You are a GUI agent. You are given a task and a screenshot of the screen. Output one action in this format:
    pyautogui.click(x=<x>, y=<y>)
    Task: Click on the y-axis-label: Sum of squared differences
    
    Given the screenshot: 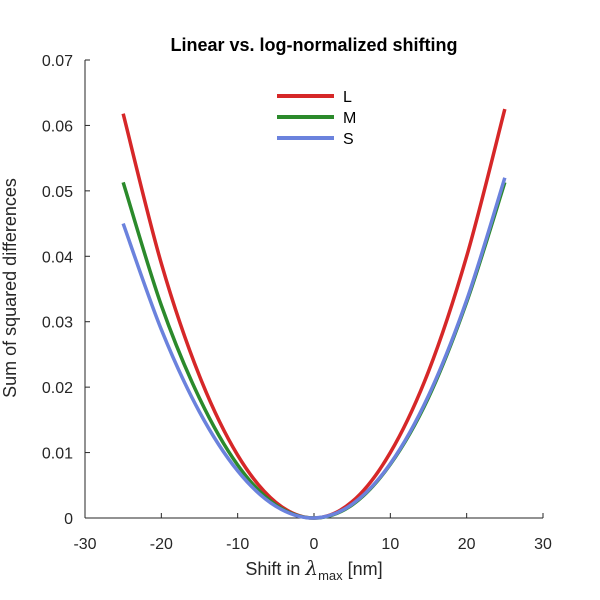 What is the action you would take?
    pyautogui.click(x=10, y=288)
    